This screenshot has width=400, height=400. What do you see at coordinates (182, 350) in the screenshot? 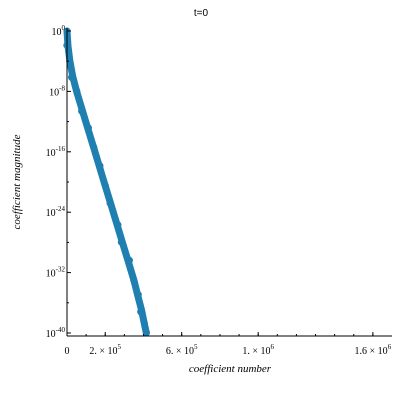
I see `x-tick-label: 6. × 105` at bounding box center [182, 350].